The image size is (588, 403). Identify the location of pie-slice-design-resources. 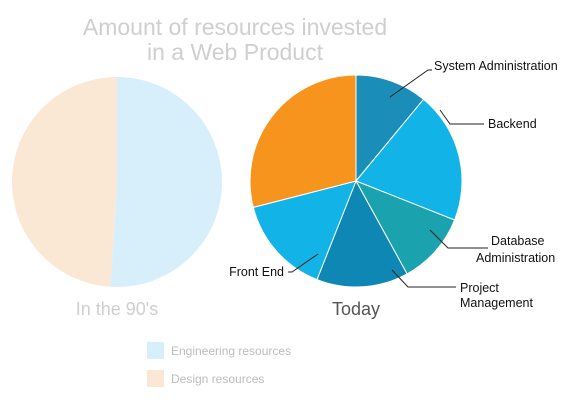
(64, 182).